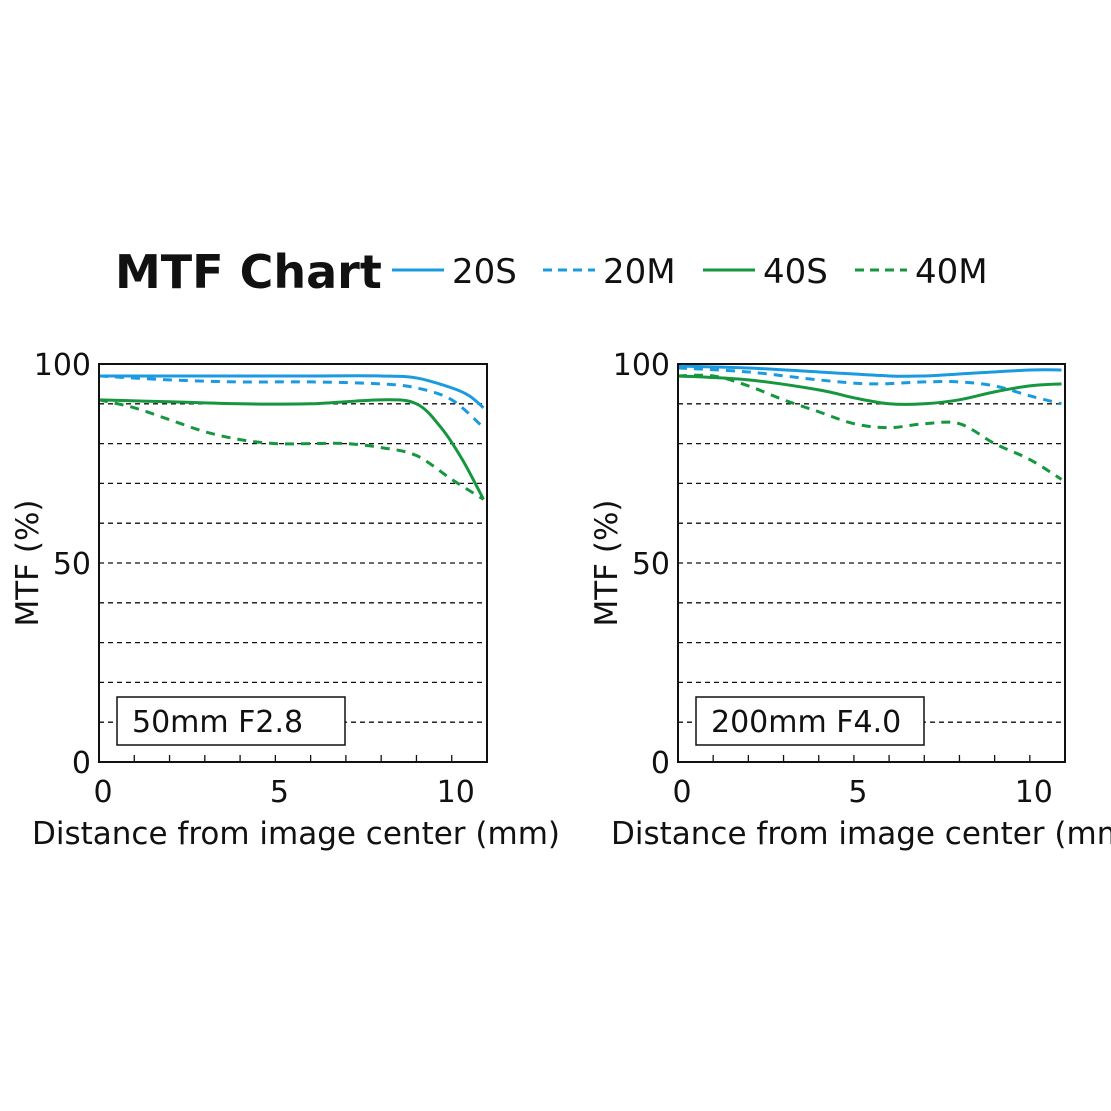  Describe the element at coordinates (951, 272) in the screenshot. I see `legend-label-40M: 40M` at that location.